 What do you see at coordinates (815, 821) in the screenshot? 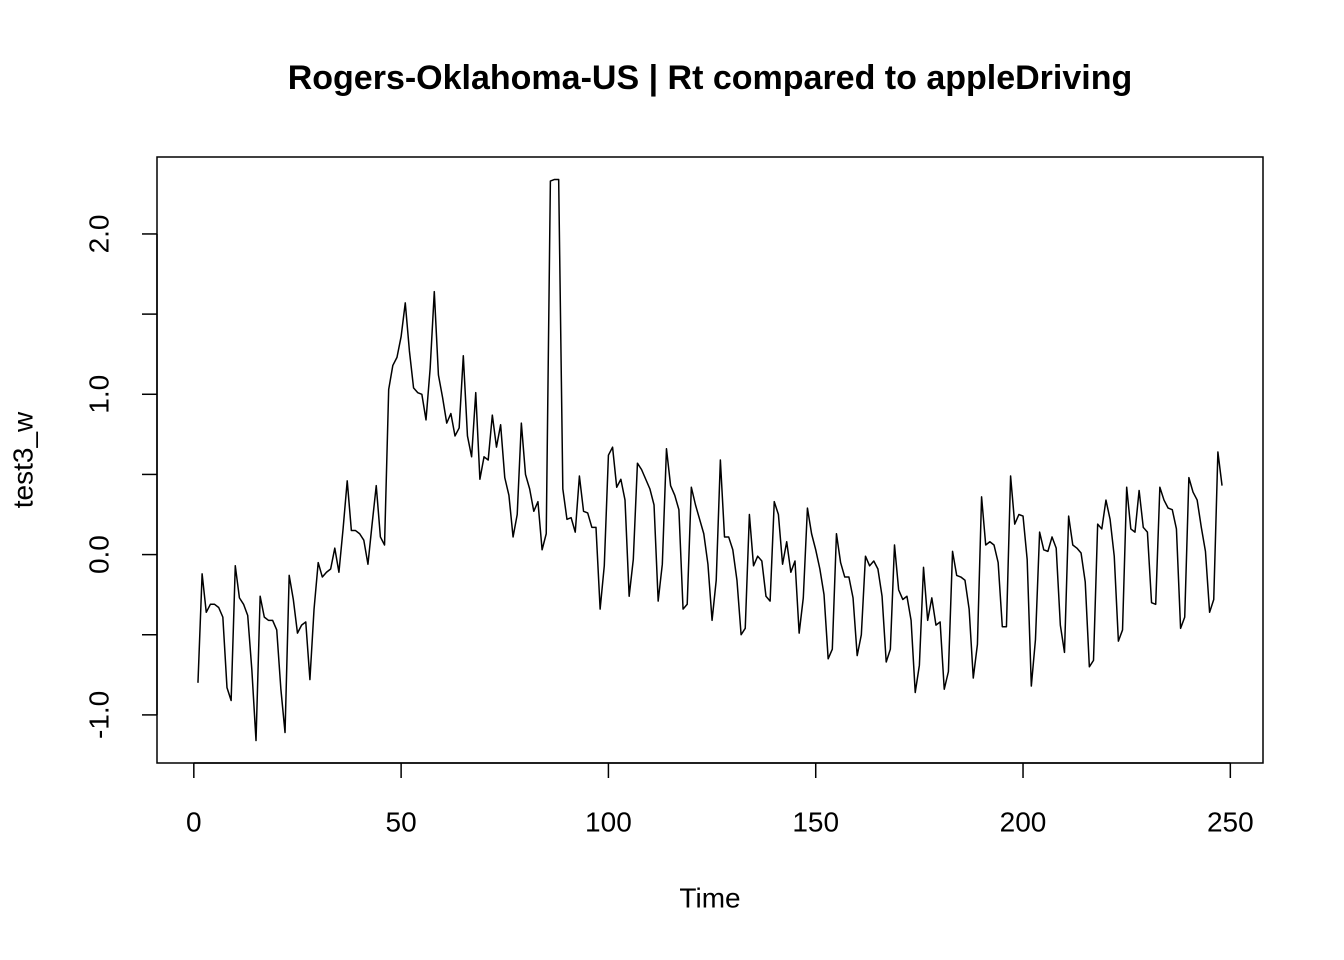
I see `x-tick-label: 150` at bounding box center [815, 821].